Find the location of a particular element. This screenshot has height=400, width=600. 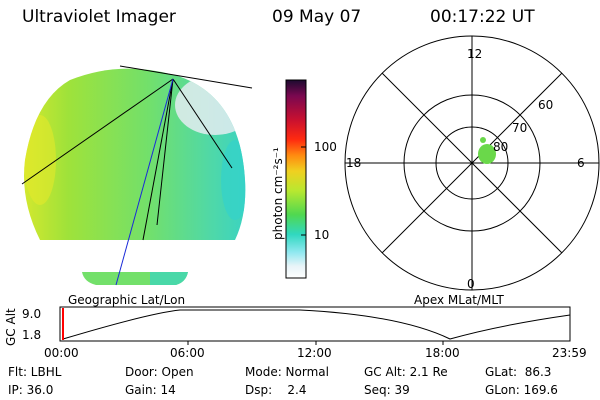

polar-caption: Apex MLat/MLT is located at coordinates (459, 300).